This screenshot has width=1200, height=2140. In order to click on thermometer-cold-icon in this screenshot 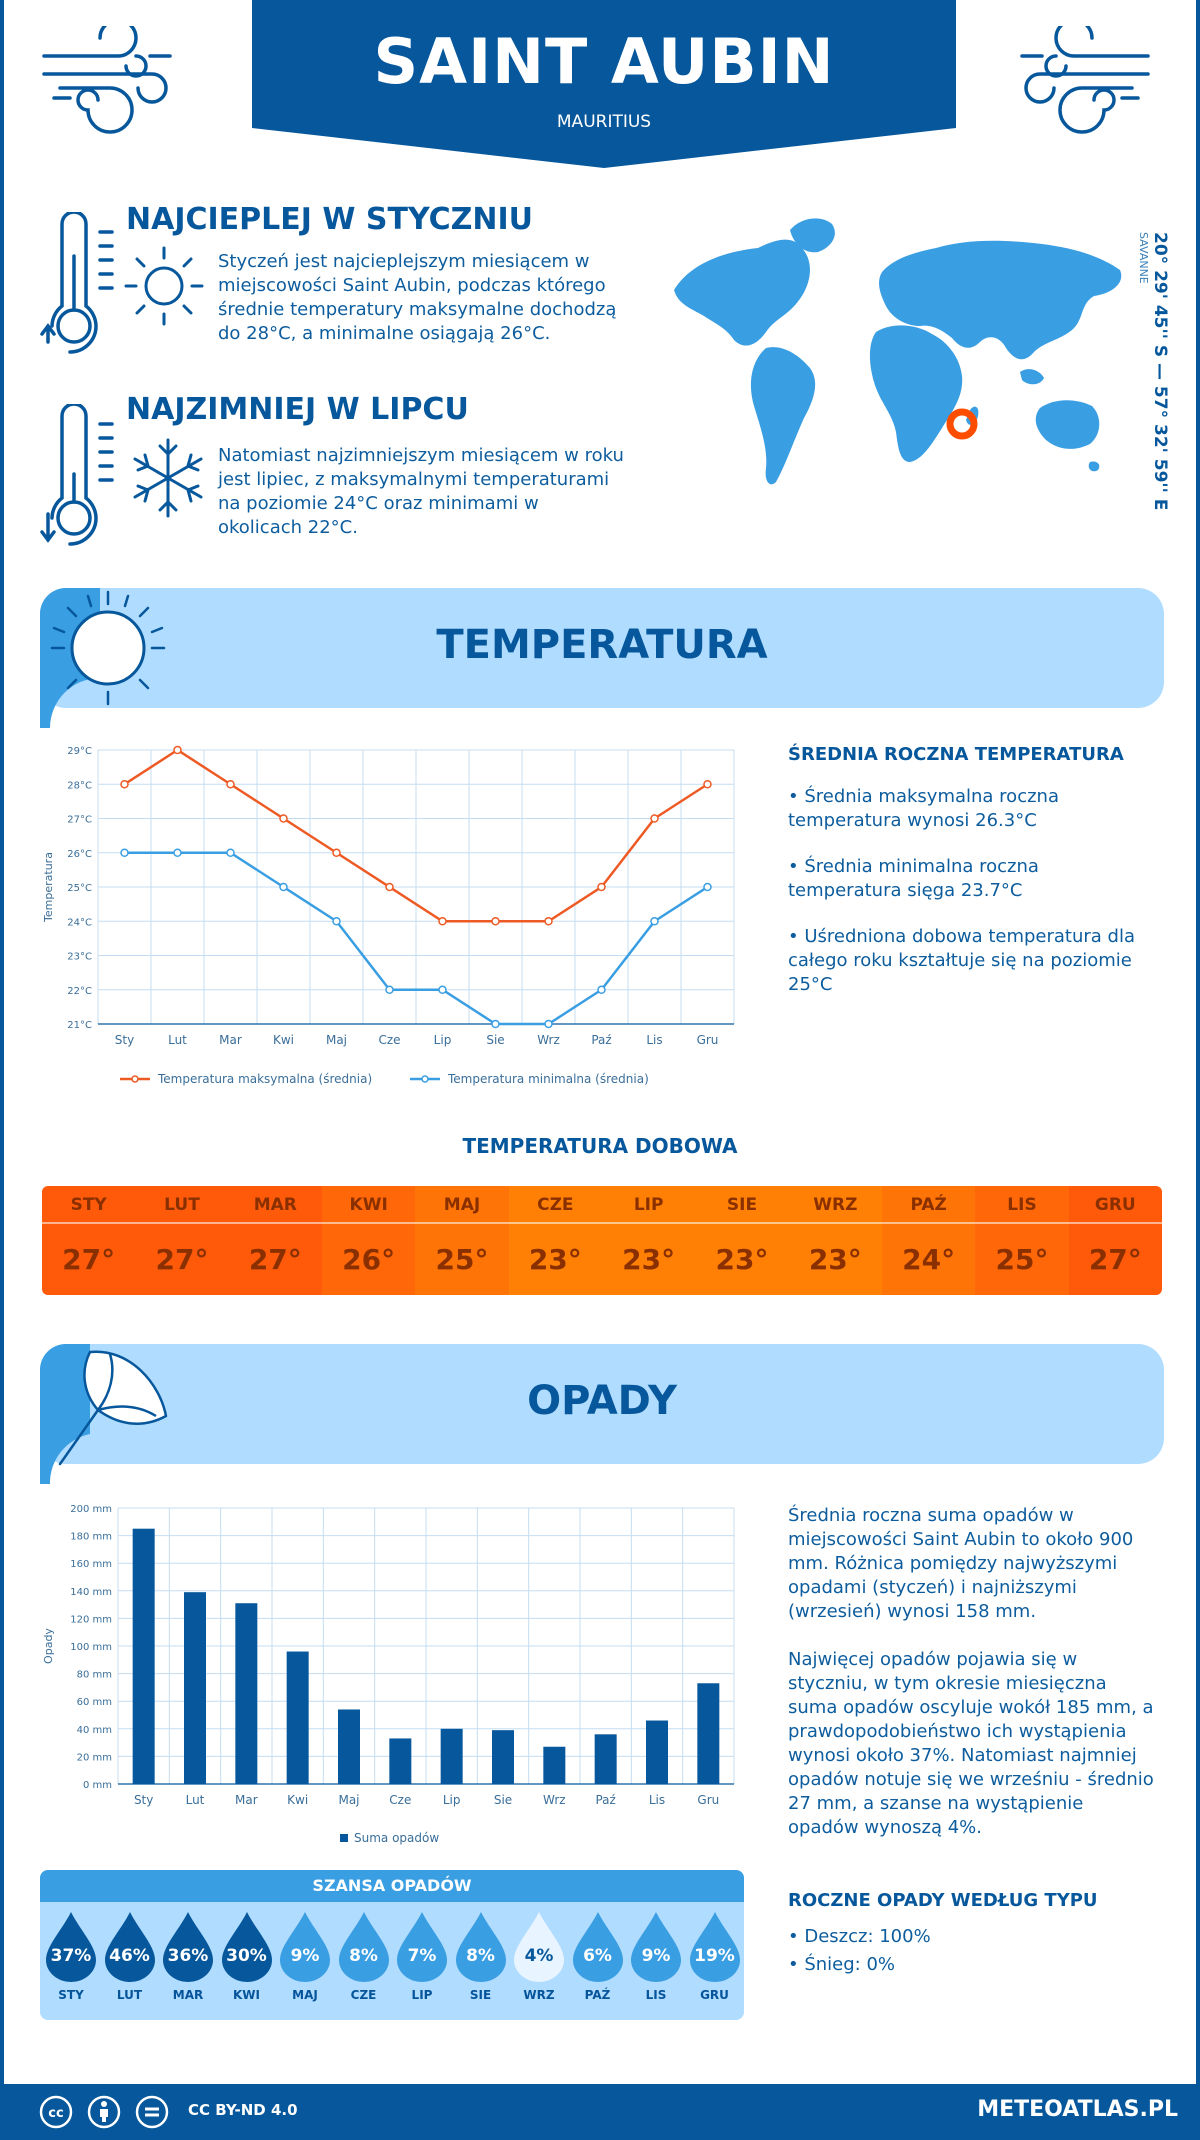, I will do `click(77, 475)`.